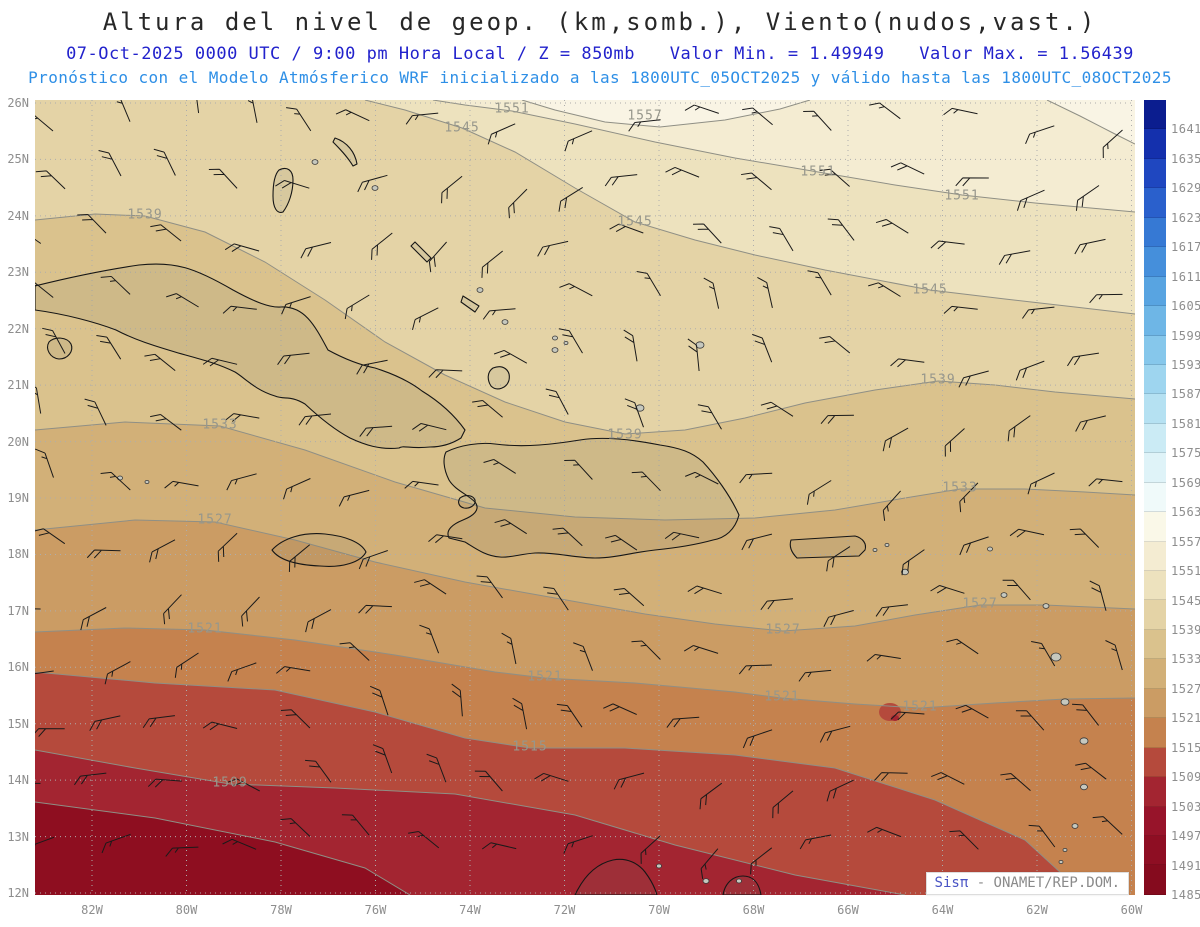 Image resolution: width=1200 pixels, height=927 pixels. I want to click on colorbar-tick-label: 1545, so click(1185, 600).